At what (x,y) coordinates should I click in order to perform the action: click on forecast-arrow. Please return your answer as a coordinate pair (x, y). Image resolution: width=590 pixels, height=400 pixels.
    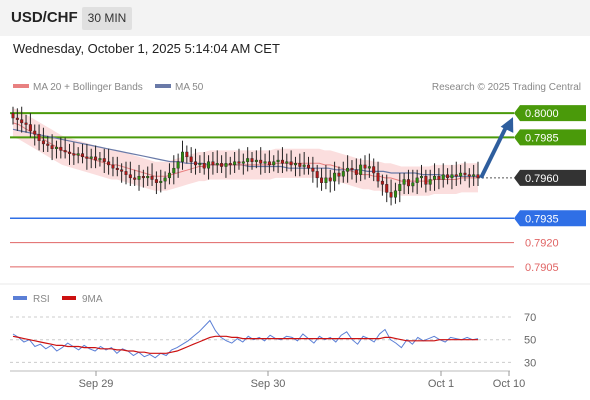
    Looking at the image, I should click on (496, 148).